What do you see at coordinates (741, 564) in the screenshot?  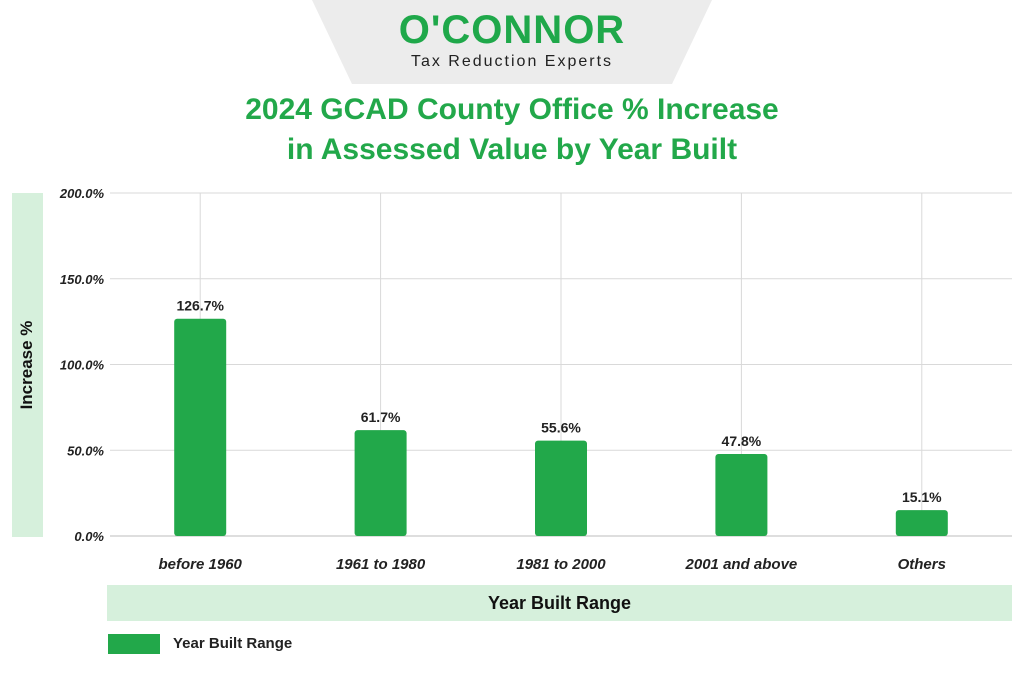 I see `x-tick-label: 2001 and above` at bounding box center [741, 564].